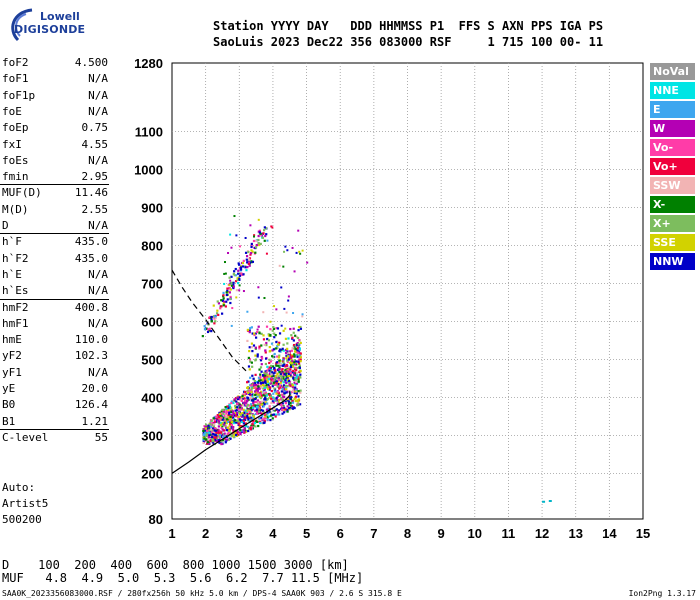  I want to click on x-tick-label: 1, so click(171, 533).